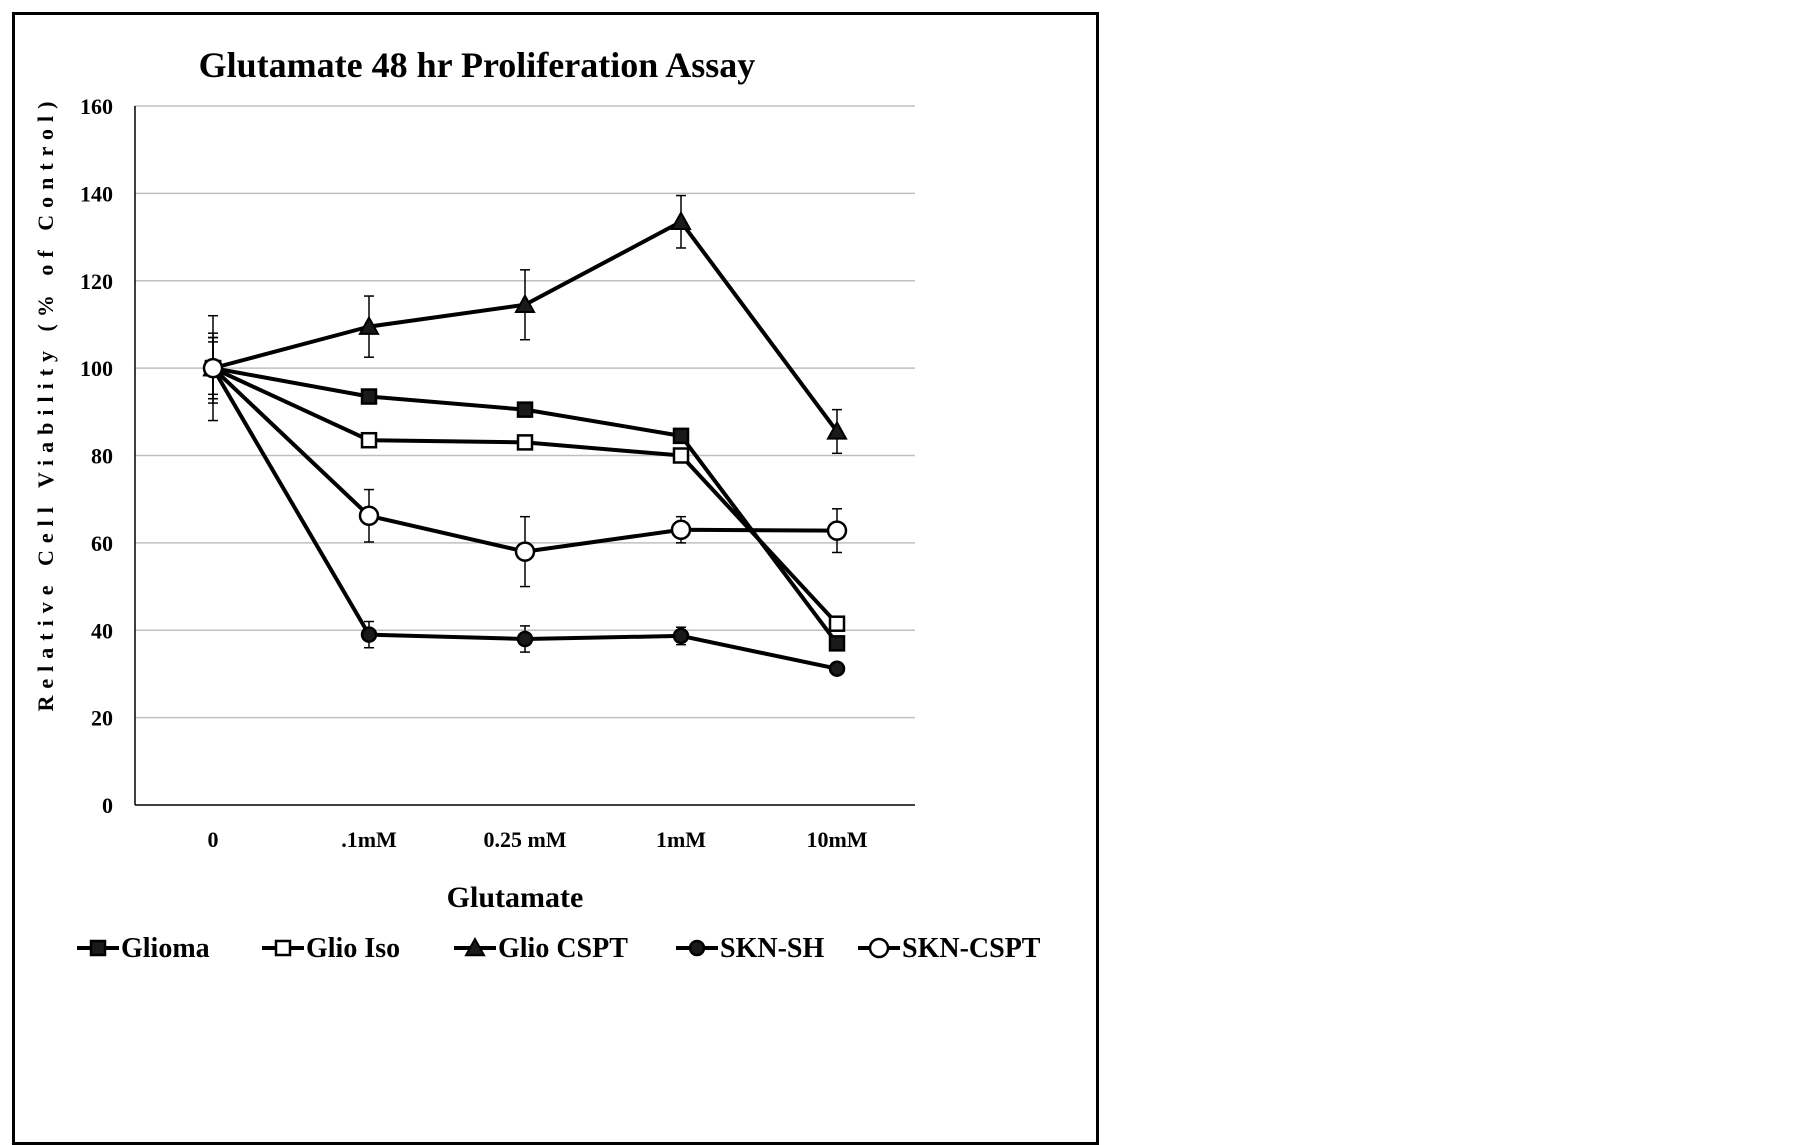 This screenshot has height=1145, width=1805. What do you see at coordinates (102, 718) in the screenshot?
I see `y-tick-label: 20` at bounding box center [102, 718].